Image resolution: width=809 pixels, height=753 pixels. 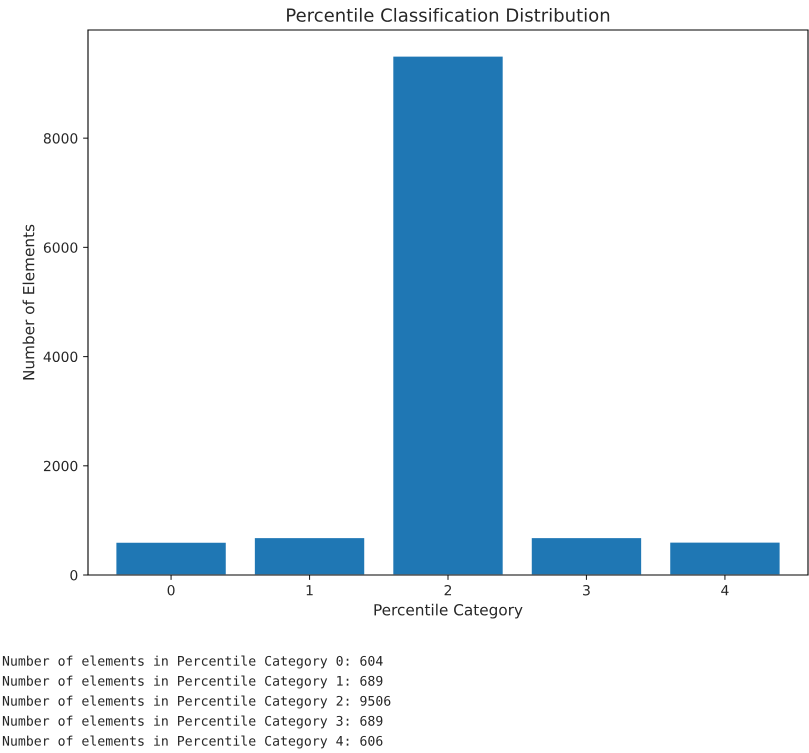 I want to click on y-tick-label: 2000, so click(x=61, y=466).